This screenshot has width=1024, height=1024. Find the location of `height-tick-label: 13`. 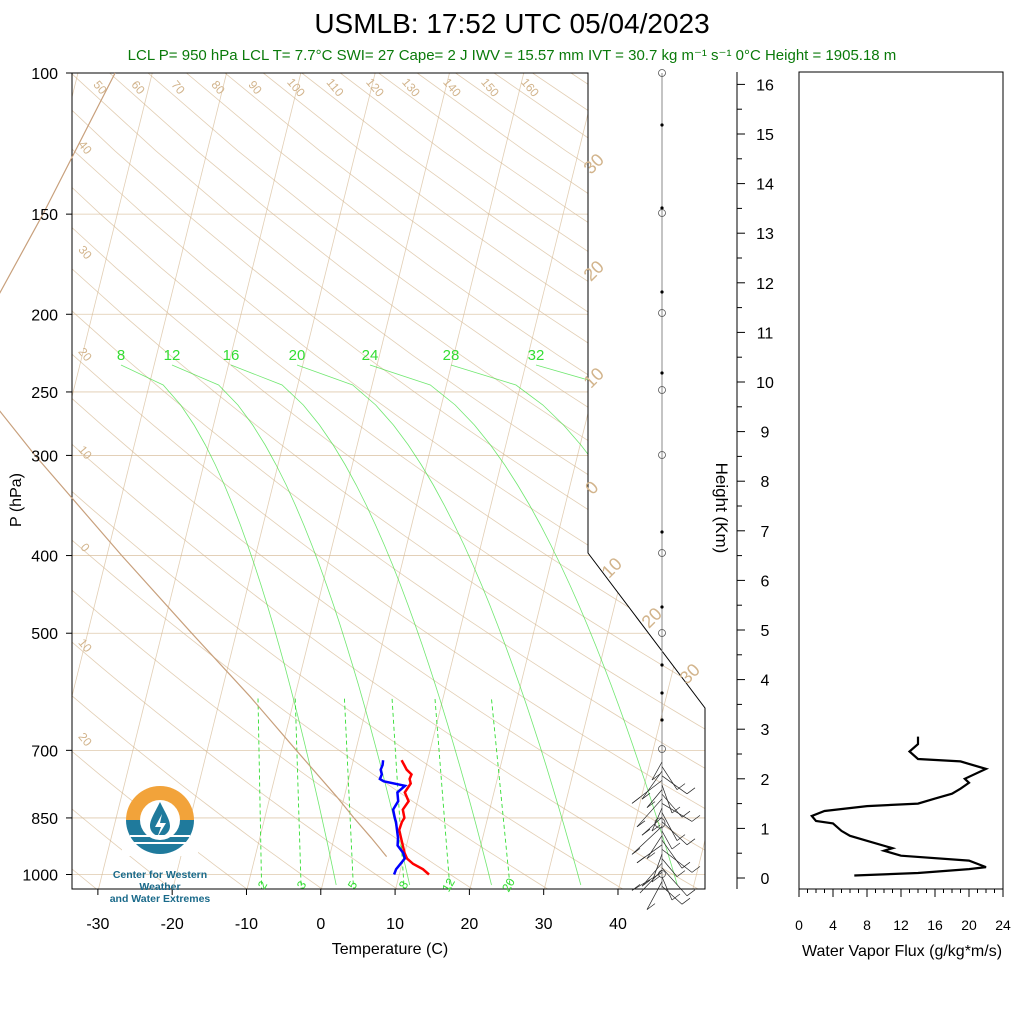

height-tick-label: 13 is located at coordinates (765, 234).